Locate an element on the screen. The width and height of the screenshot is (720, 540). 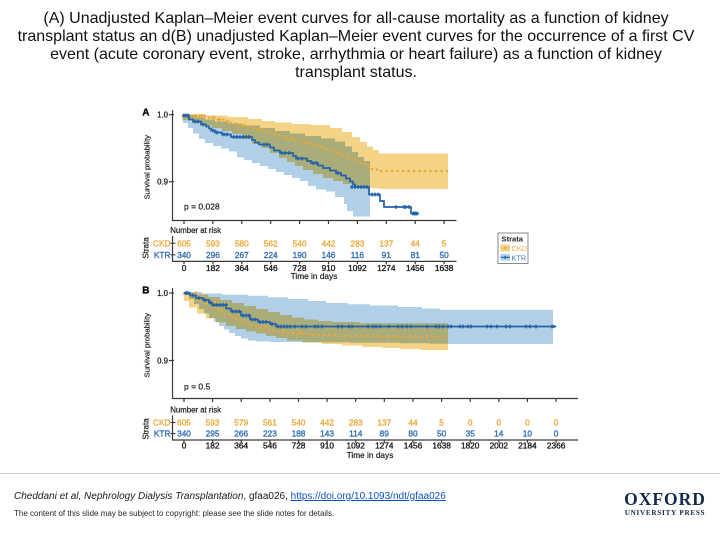
svg-text: 14 is located at coordinates (499, 434).